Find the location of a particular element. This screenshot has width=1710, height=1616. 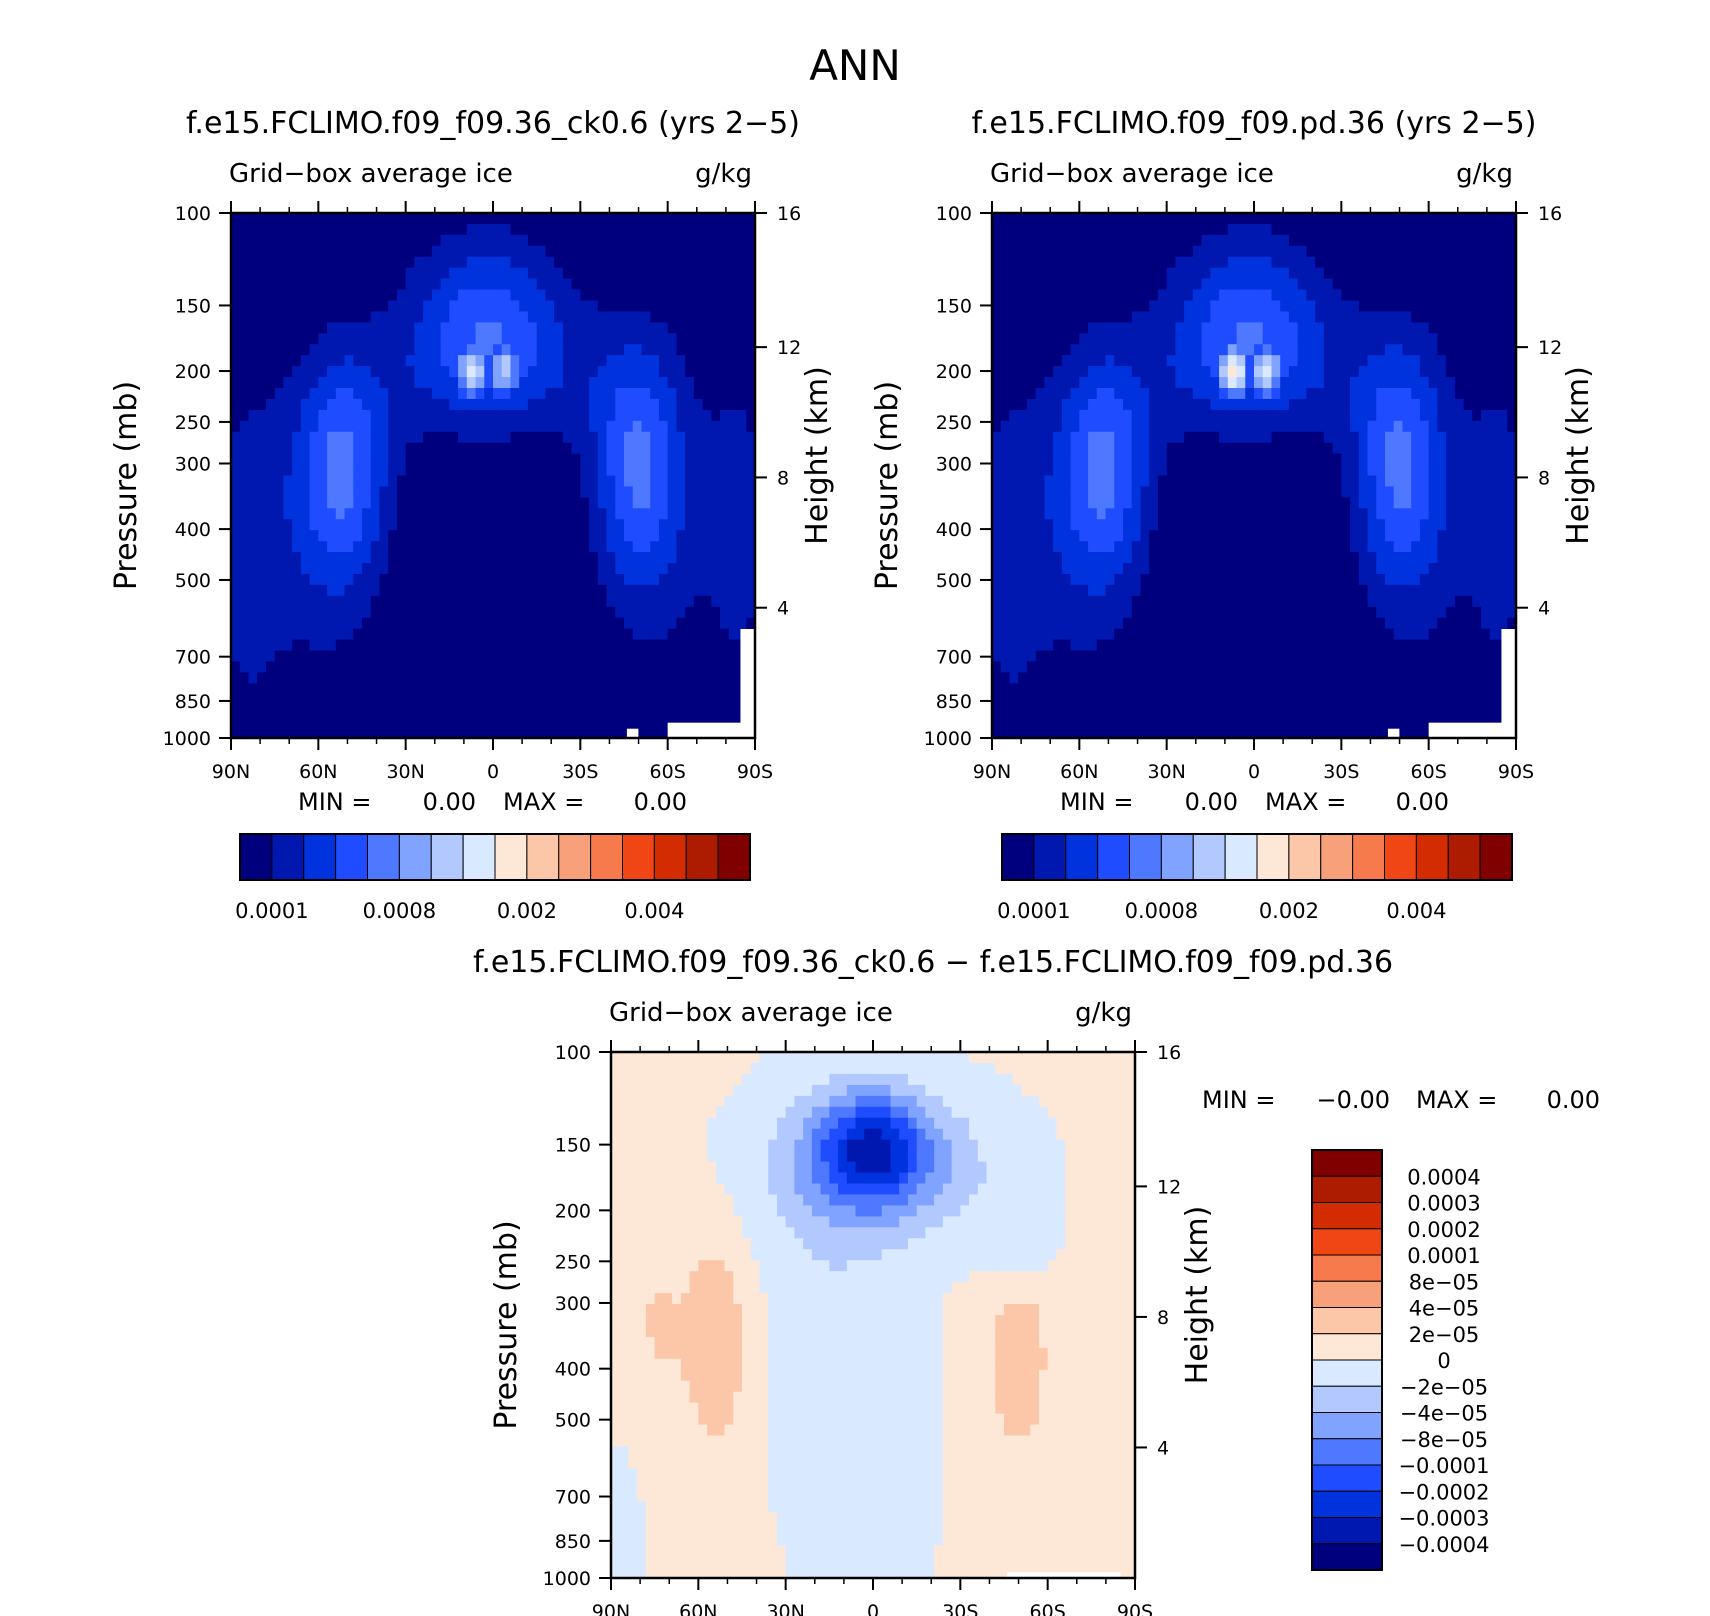

min-value: −0.00 is located at coordinates (1353, 1100).